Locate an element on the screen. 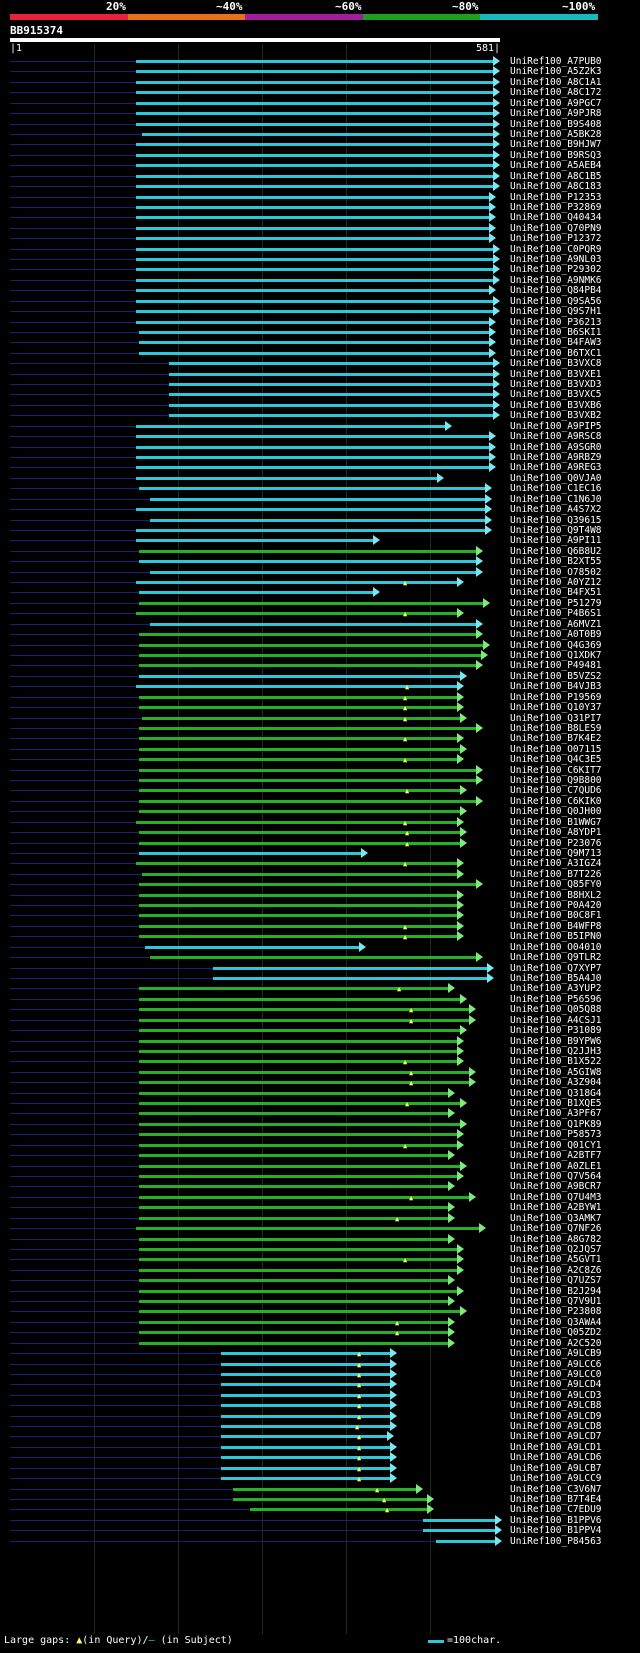 This screenshot has height=1653, width=640. hit-label: UniRef100_Q1XDK7 is located at coordinates (556, 655).